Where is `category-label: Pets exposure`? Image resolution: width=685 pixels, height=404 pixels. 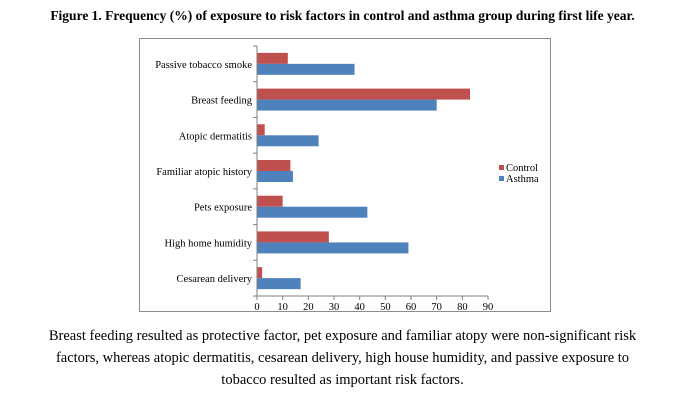 category-label: Pets exposure is located at coordinates (223, 208).